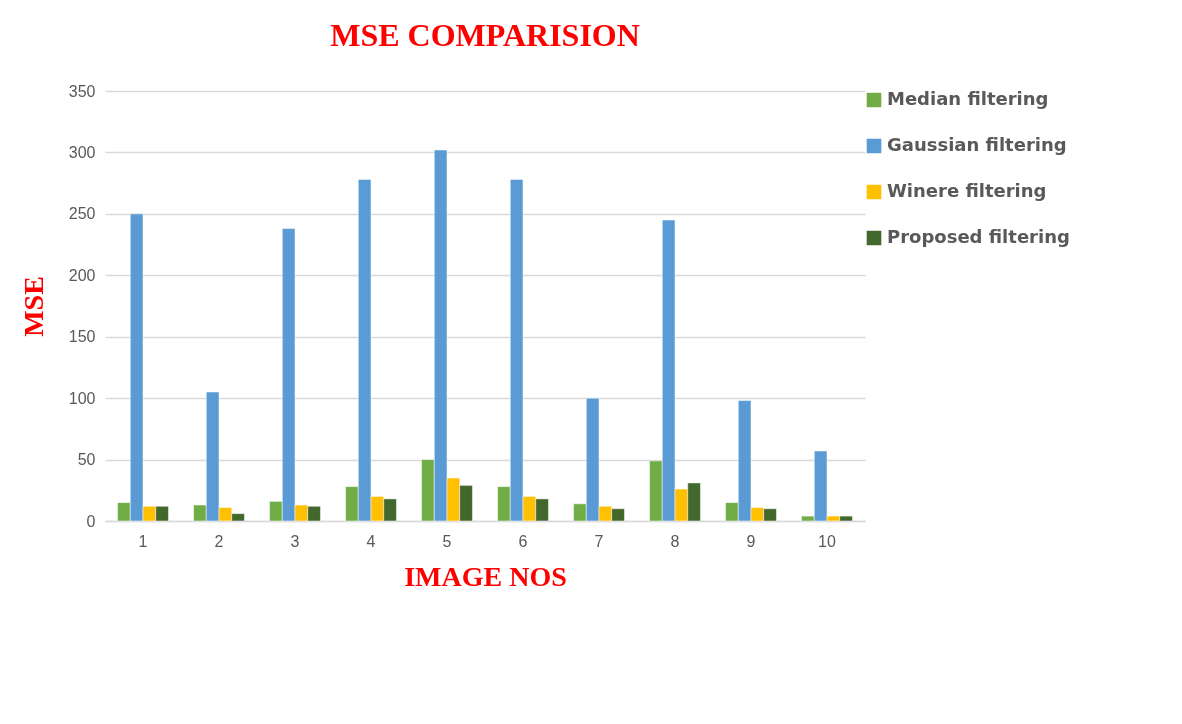 Image resolution: width=1182 pixels, height=724 pixels. I want to click on x-axis-title: IMAGE NOS, so click(485, 576).